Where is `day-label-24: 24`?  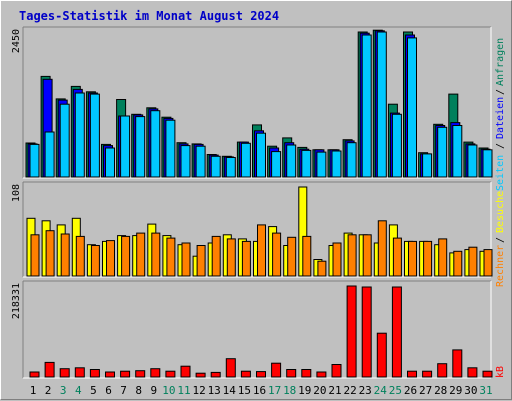
day-label-24: 24 is located at coordinates (381, 390).